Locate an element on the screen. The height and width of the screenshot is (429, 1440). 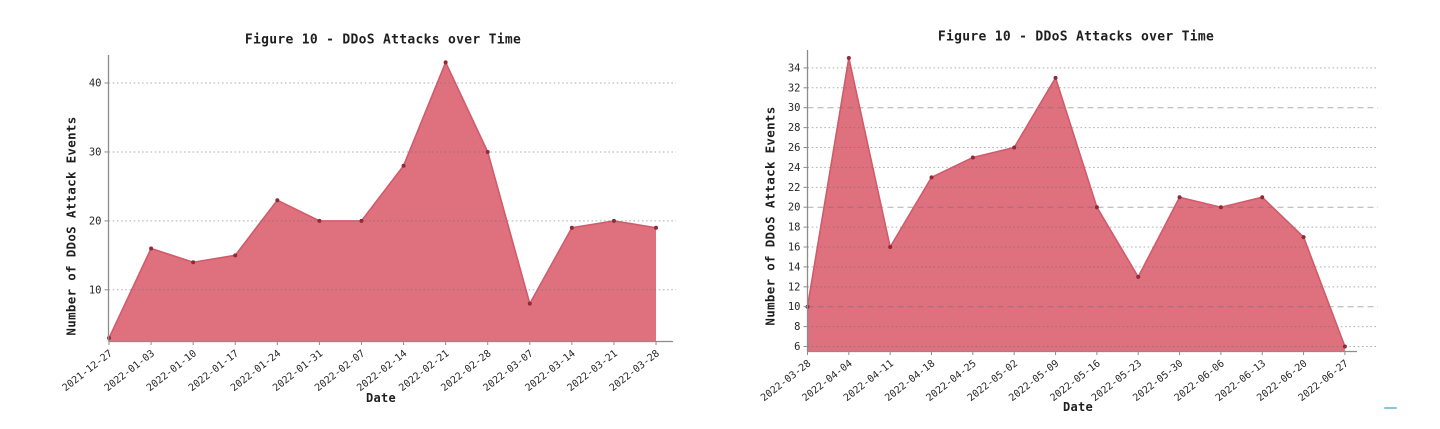
cyan-dash-mark is located at coordinates (1390, 408).